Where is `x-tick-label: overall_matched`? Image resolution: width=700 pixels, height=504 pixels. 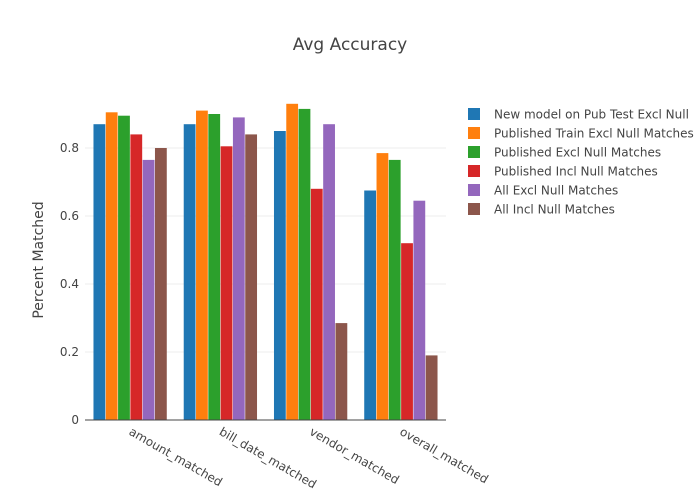
x-tick-label: overall_matched is located at coordinates (443, 455).